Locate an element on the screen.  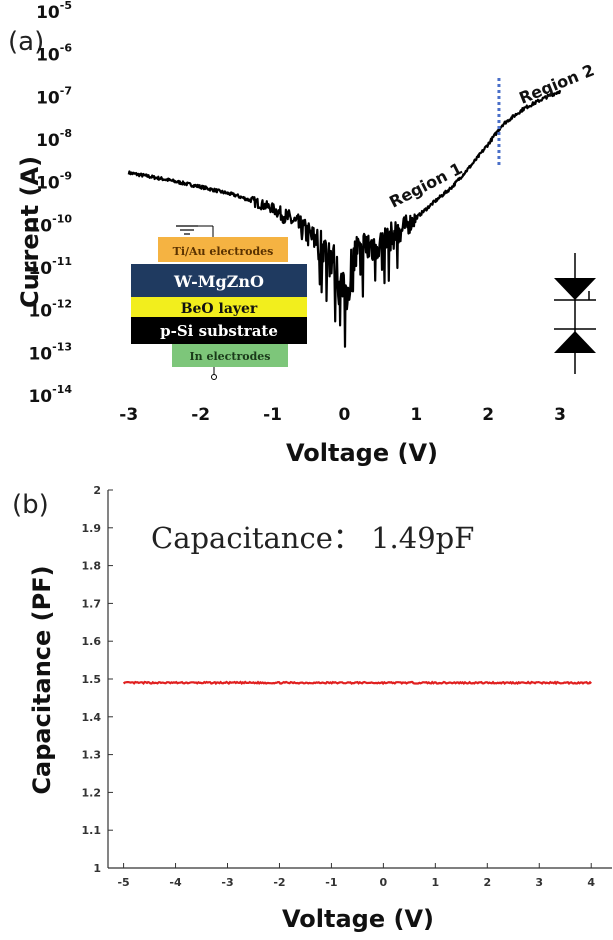
layer-p-si-substrate is located at coordinates (219, 330).